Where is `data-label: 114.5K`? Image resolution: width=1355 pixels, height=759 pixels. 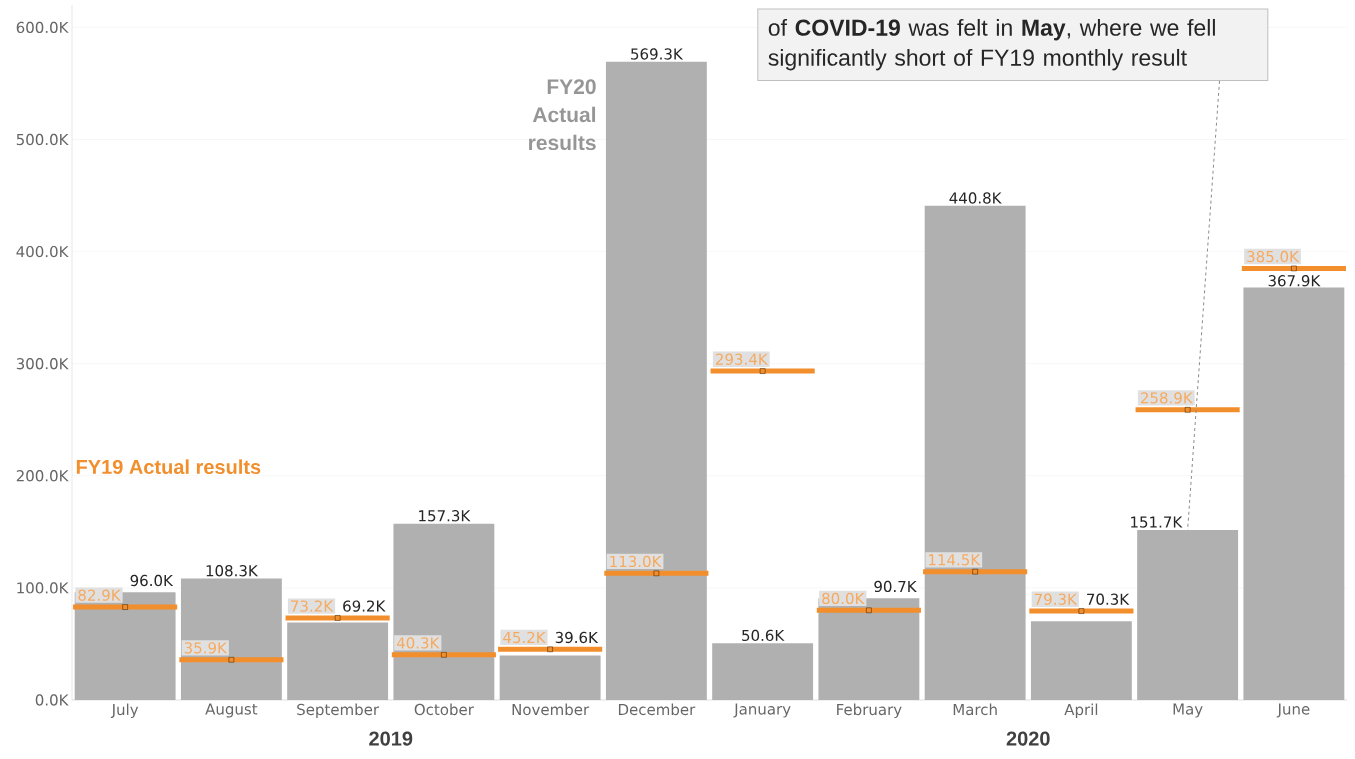
data-label: 114.5K is located at coordinates (955, 560).